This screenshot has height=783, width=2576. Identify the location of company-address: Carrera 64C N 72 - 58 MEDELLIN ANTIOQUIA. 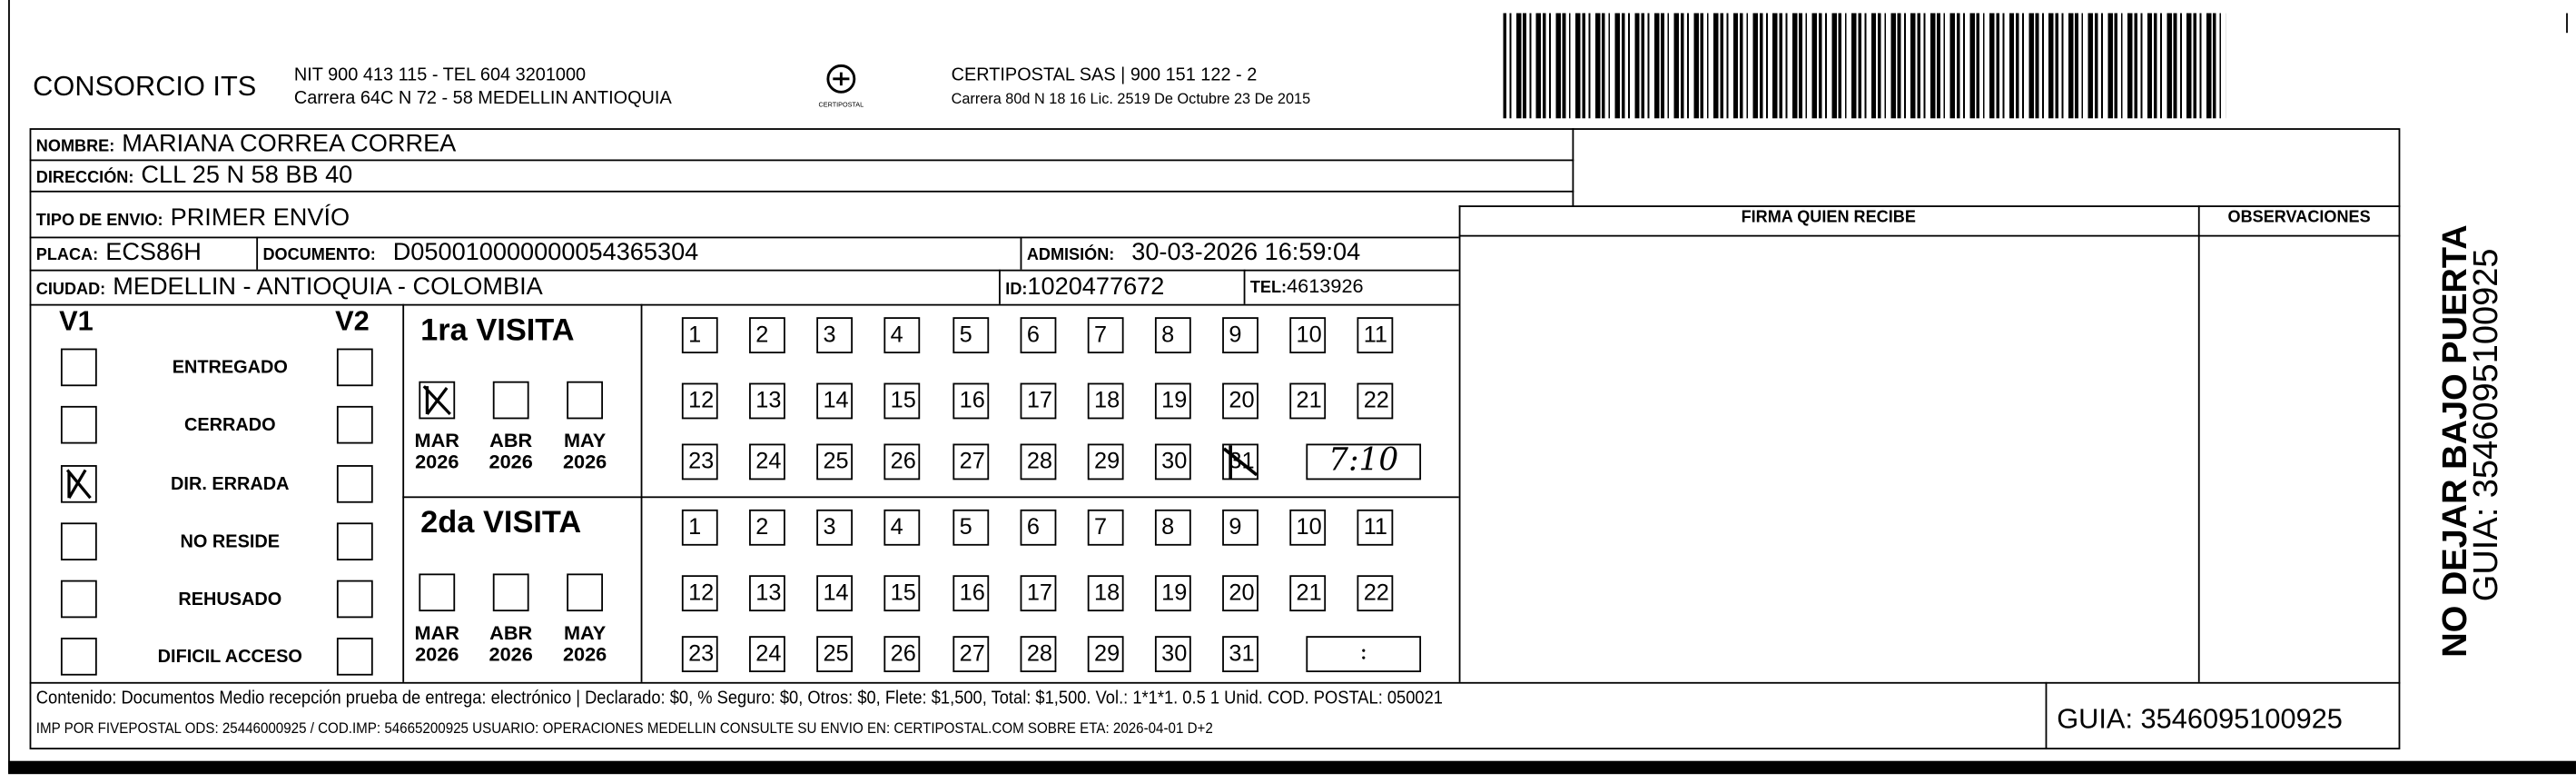
(482, 98).